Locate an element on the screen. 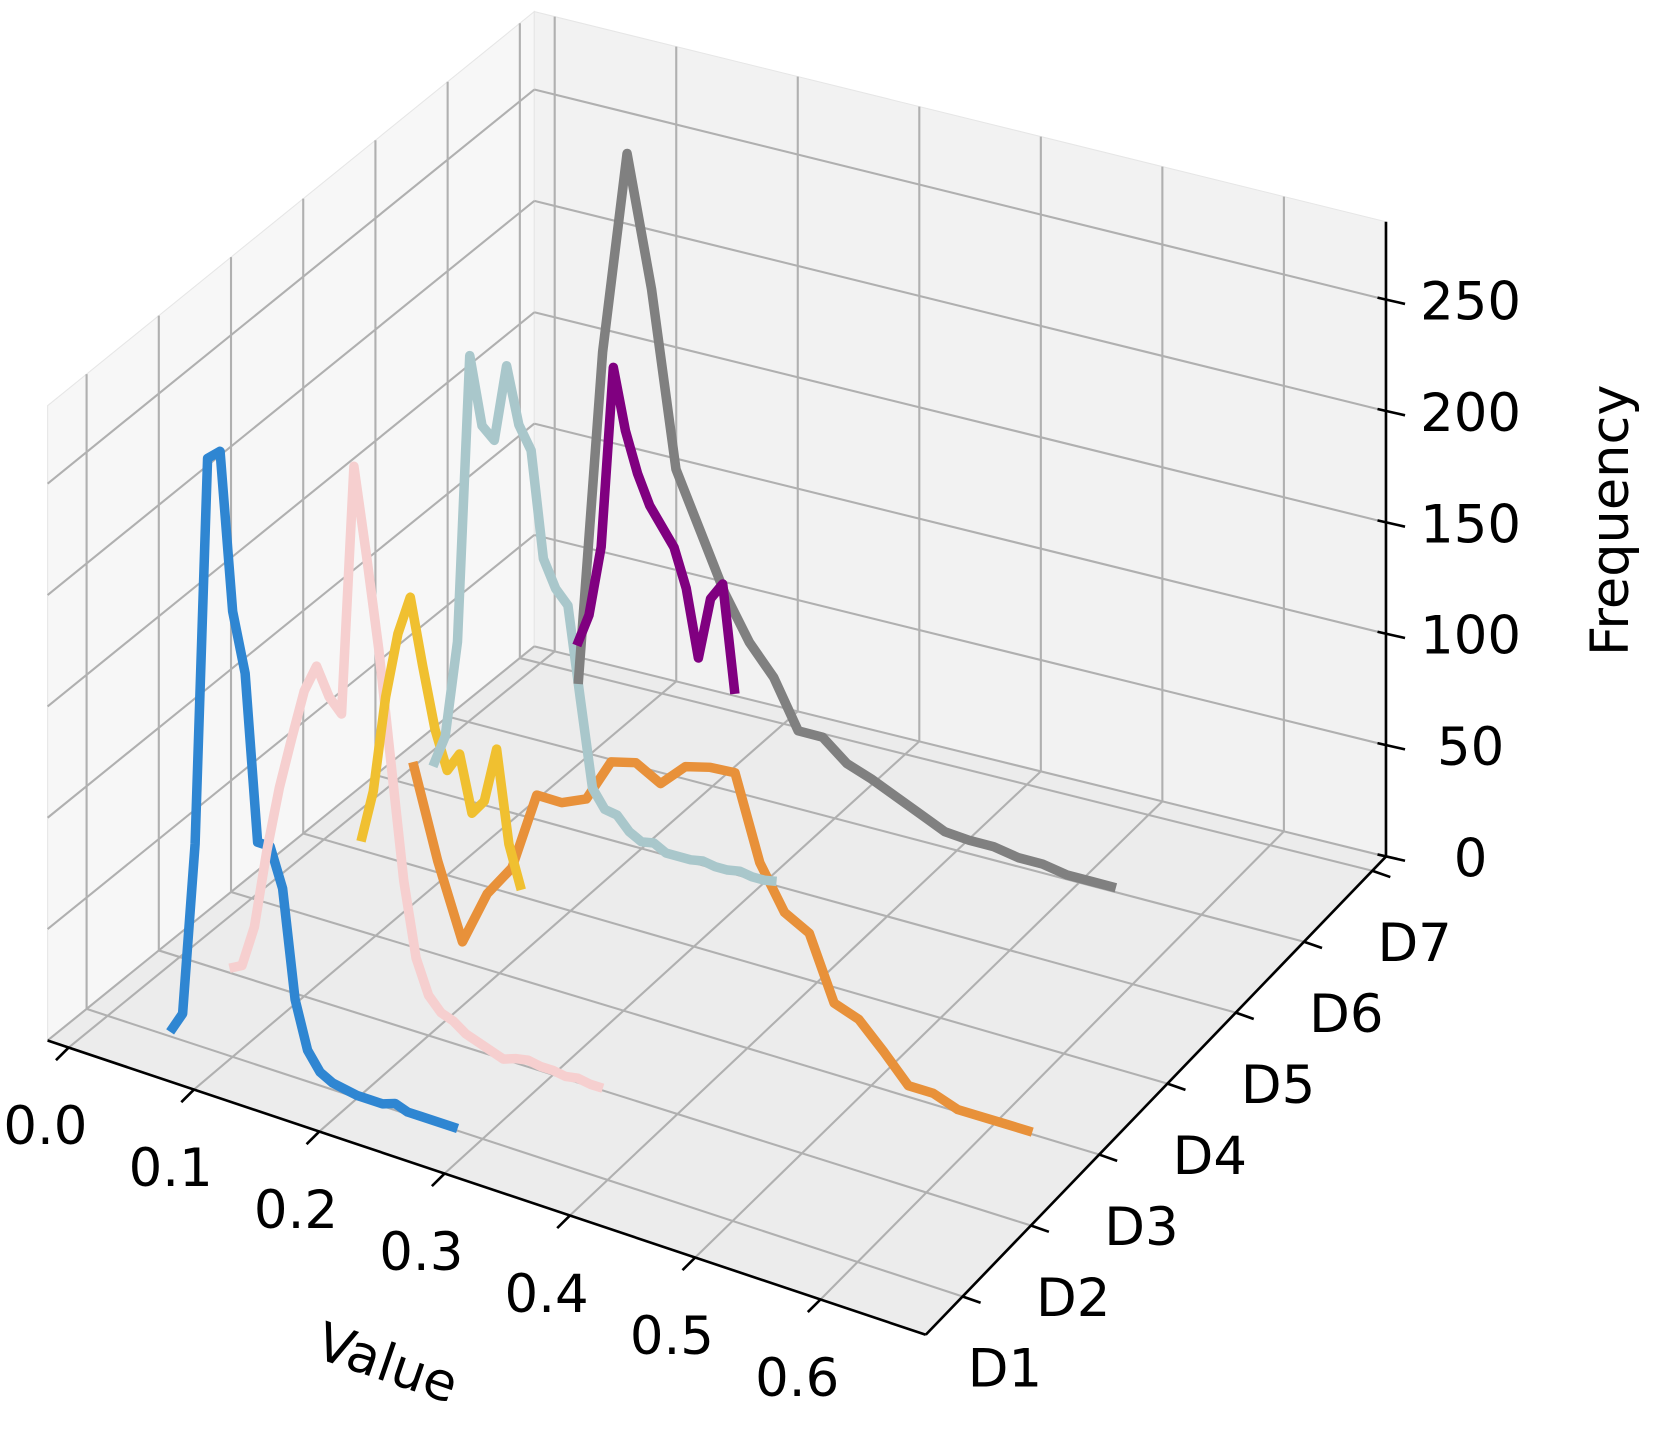 The width and height of the screenshot is (1659, 1430). y-tick-label: D3 is located at coordinates (1141, 1227).